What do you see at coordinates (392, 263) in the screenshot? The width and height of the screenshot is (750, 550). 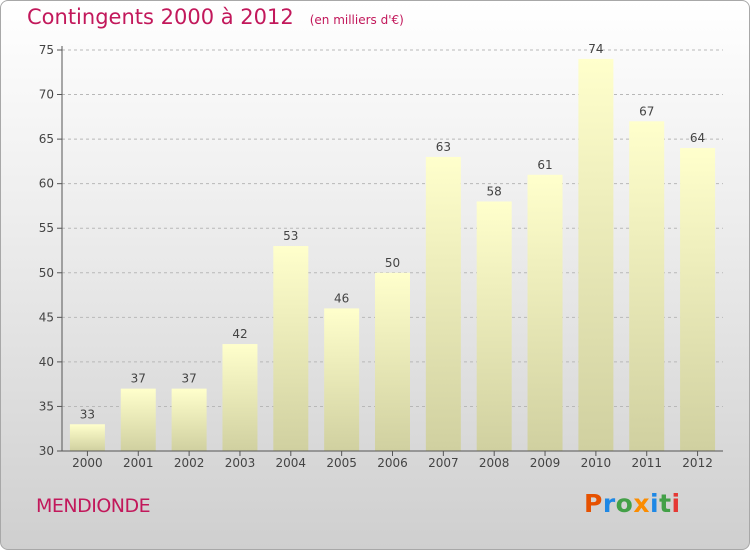 I see `data-label-2006: 50` at bounding box center [392, 263].